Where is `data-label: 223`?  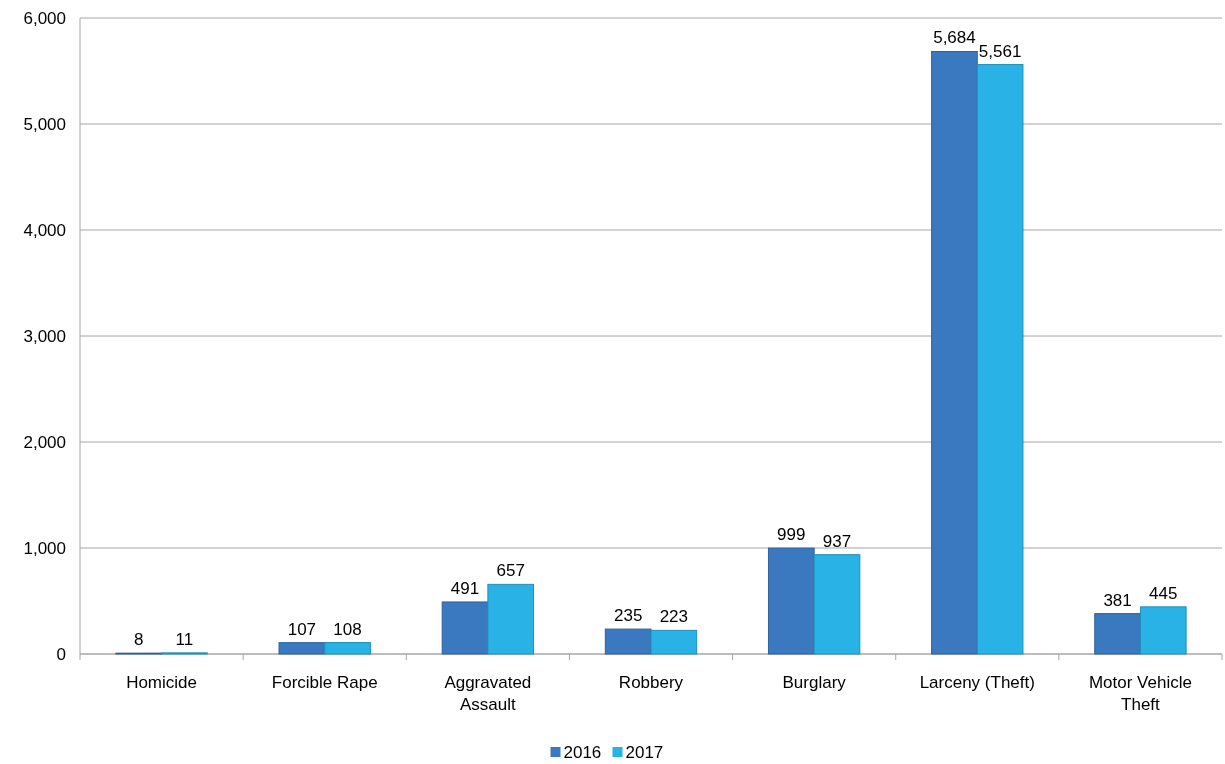
data-label: 223 is located at coordinates (674, 617).